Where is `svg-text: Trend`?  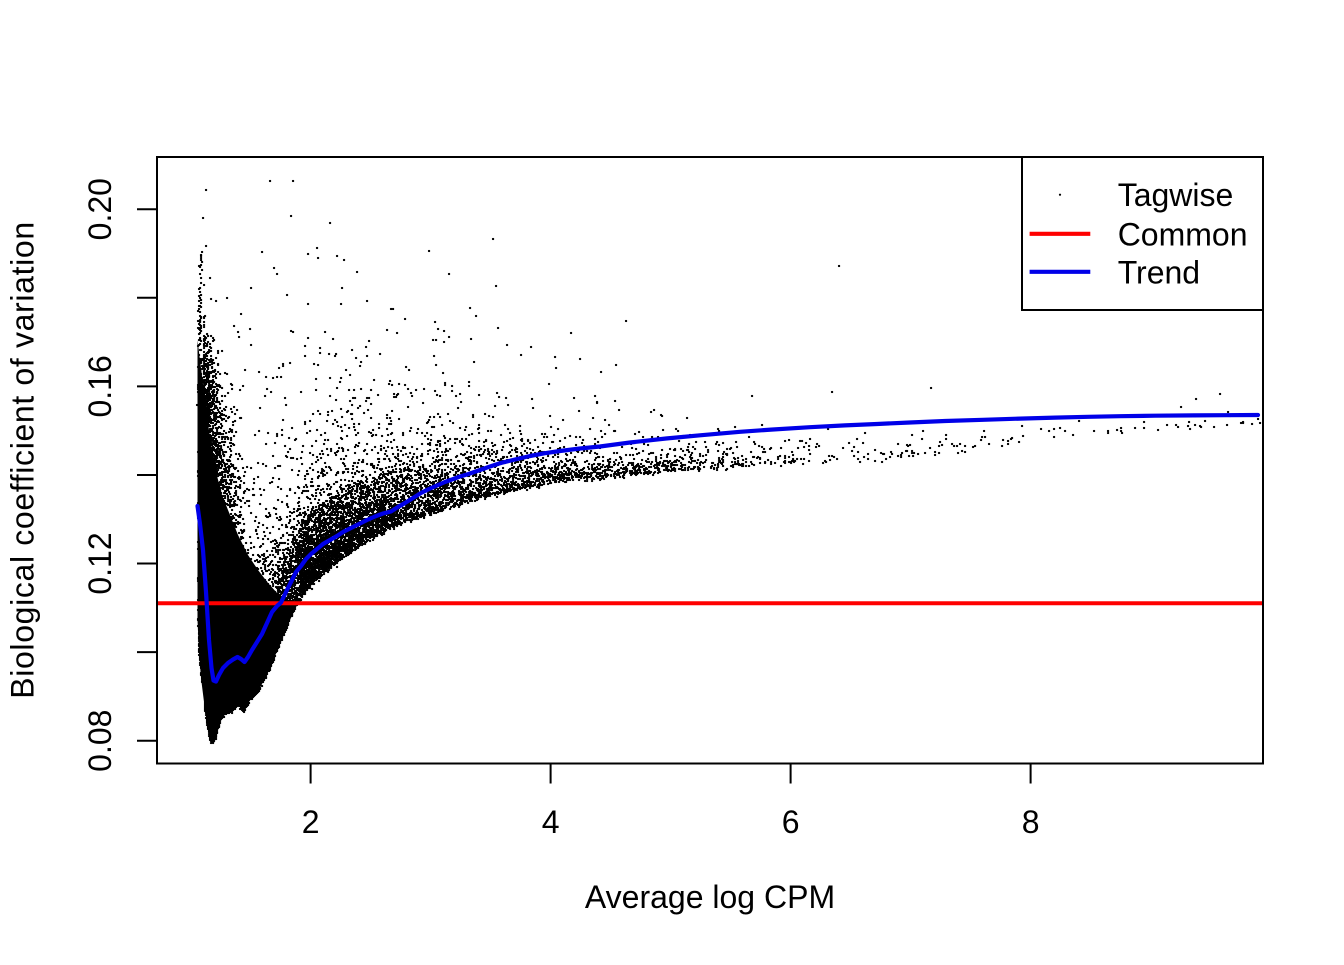
svg-text: Trend is located at coordinates (1159, 272).